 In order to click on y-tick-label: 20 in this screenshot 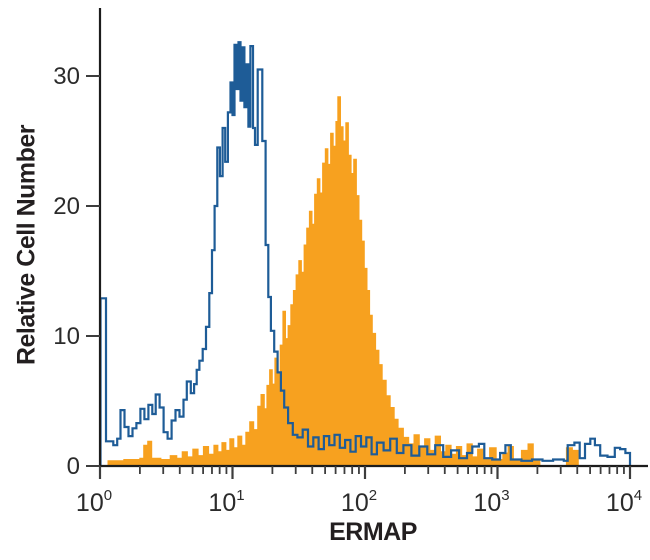, I will do `click(66, 206)`.